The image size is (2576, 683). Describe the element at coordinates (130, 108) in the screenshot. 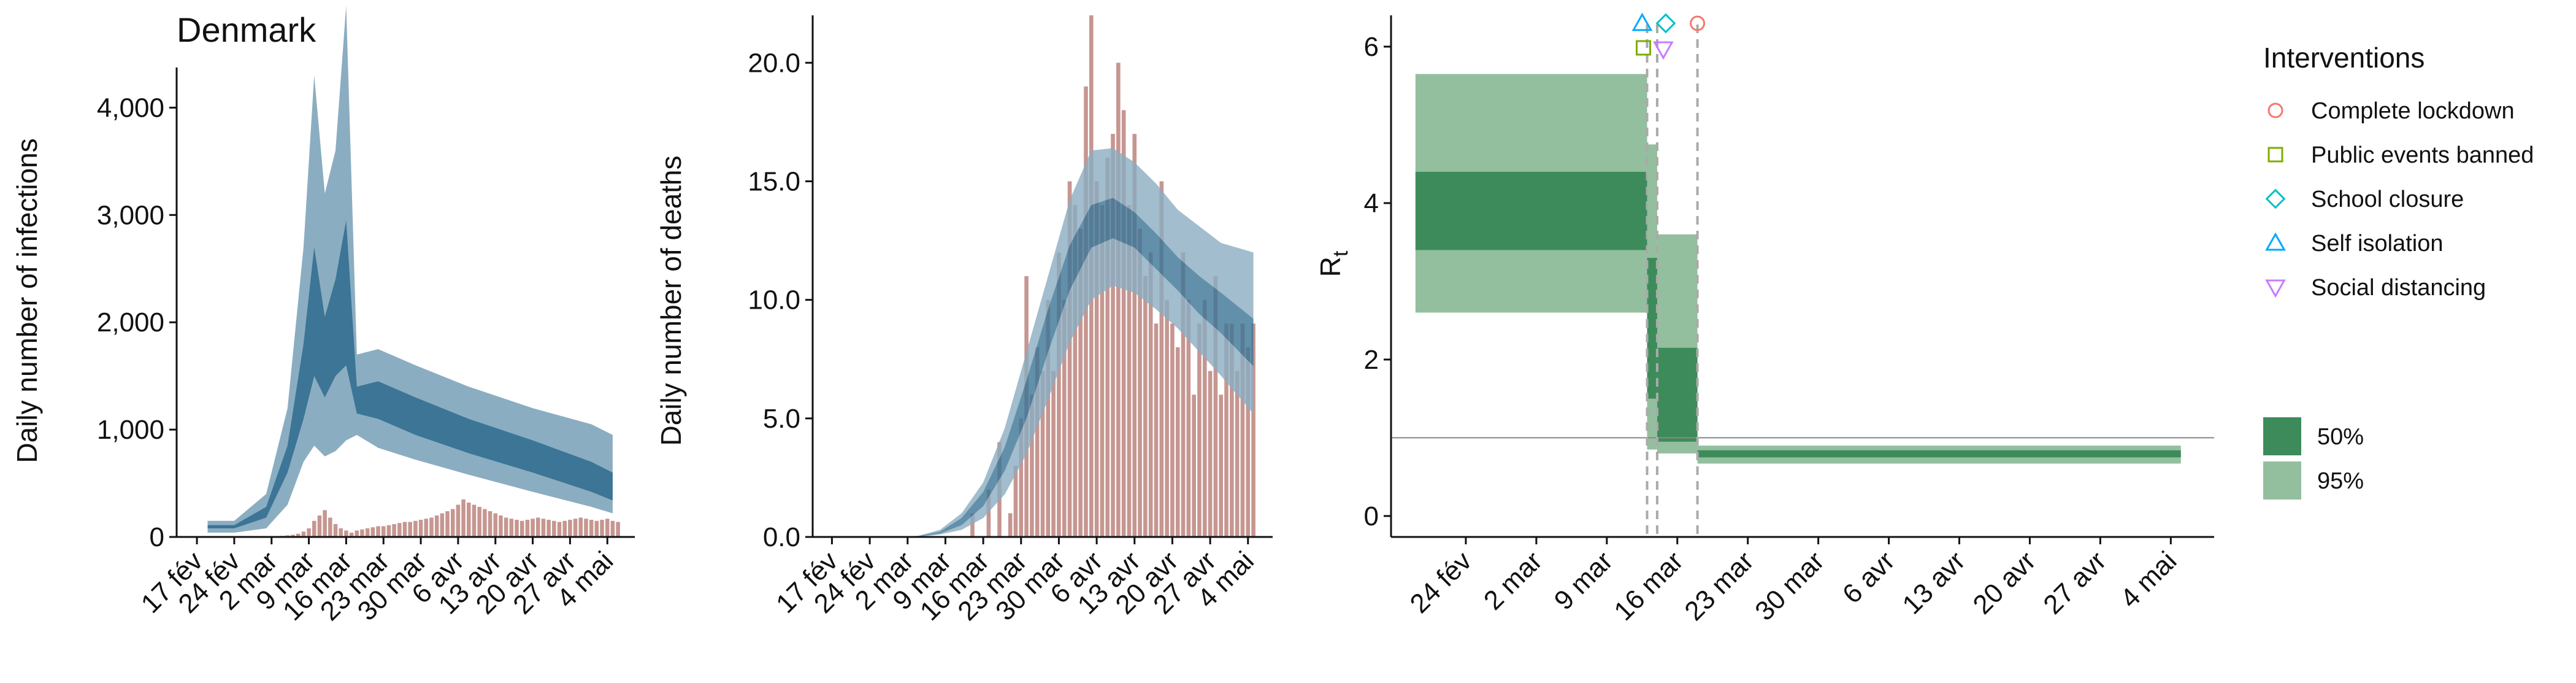

I see `y-tick-label: 4,000` at that location.